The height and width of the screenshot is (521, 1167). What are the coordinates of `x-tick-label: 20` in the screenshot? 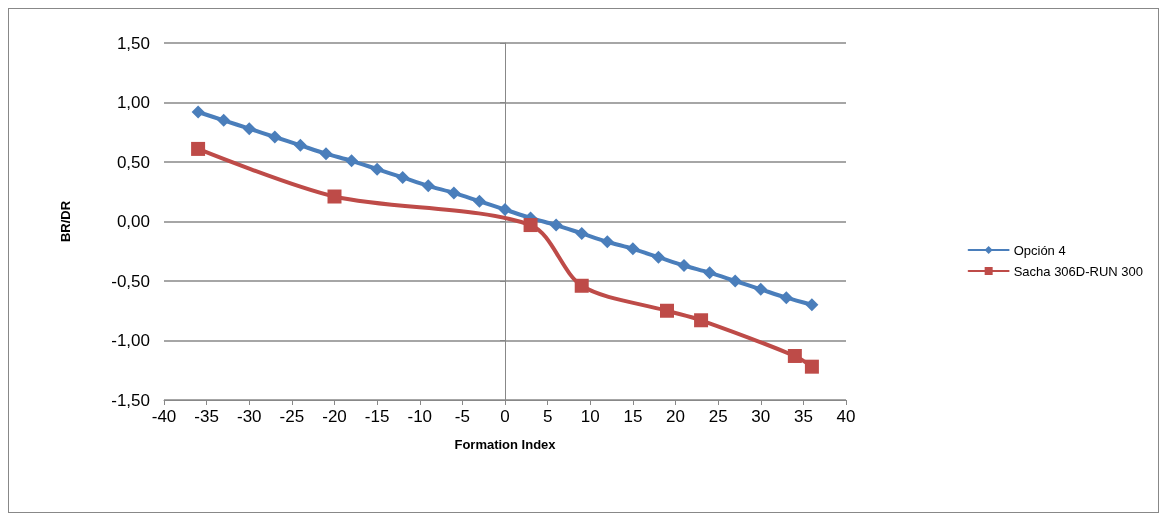 It's located at (675, 416).